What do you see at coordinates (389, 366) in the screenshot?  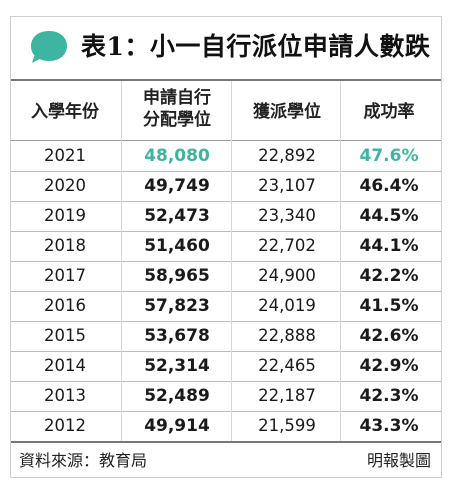 I see `cell-rate: 42.9%` at bounding box center [389, 366].